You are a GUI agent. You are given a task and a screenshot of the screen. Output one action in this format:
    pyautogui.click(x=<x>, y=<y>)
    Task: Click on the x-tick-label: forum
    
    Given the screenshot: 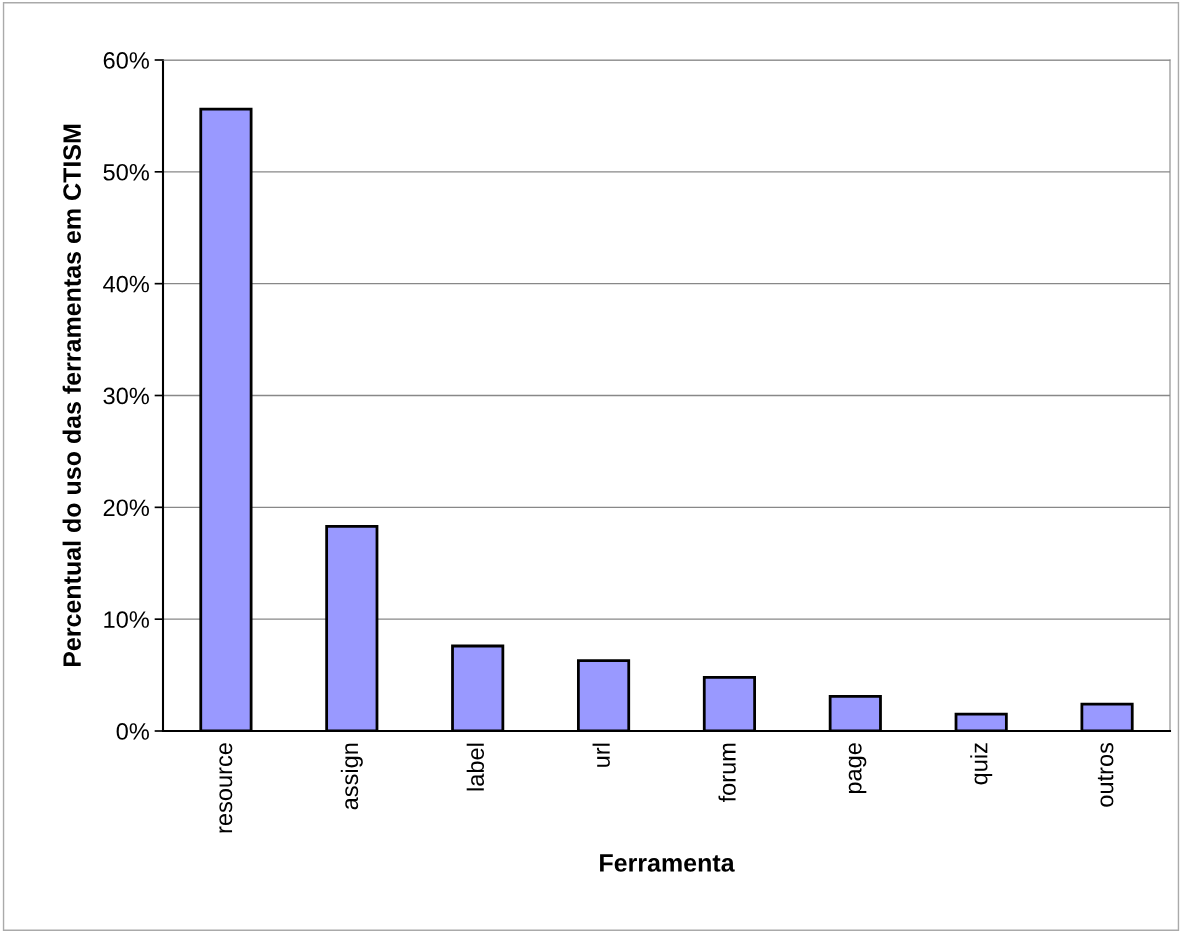 What is the action you would take?
    pyautogui.click(x=727, y=773)
    